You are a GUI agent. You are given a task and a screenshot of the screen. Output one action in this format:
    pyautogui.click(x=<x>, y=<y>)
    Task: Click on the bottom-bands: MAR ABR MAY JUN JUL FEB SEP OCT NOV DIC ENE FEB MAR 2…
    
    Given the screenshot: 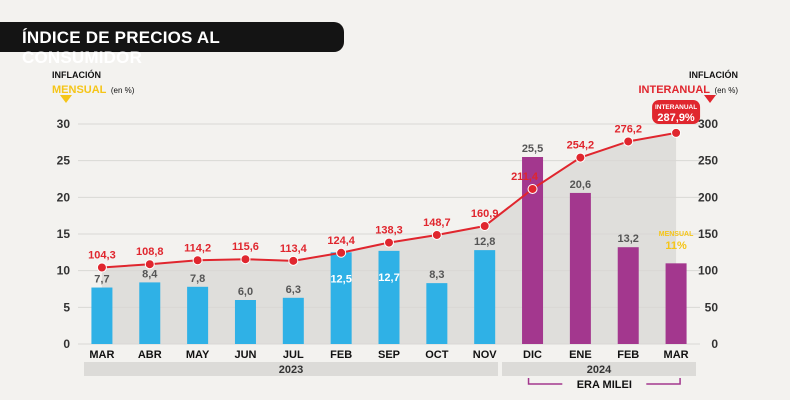 What is the action you would take?
    pyautogui.click(x=390, y=370)
    